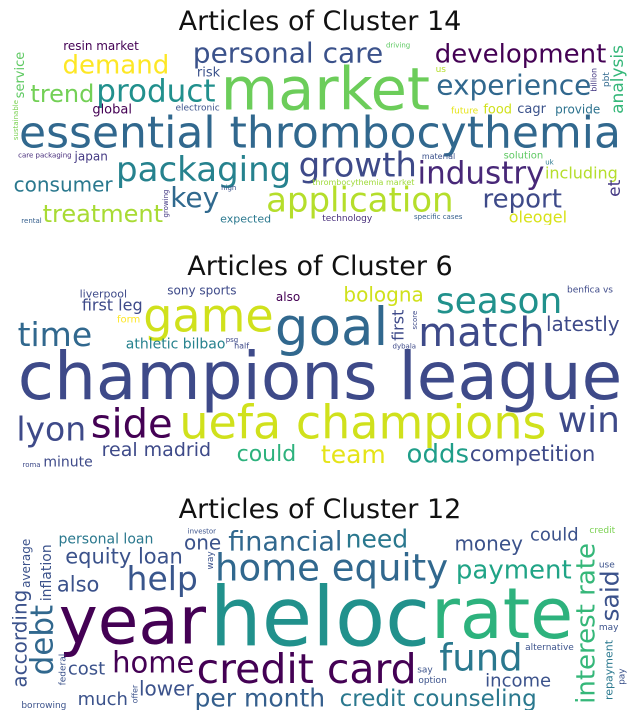  Describe the element at coordinates (590, 291) in the screenshot. I see `word-cloud-term: benfica vs` at that location.